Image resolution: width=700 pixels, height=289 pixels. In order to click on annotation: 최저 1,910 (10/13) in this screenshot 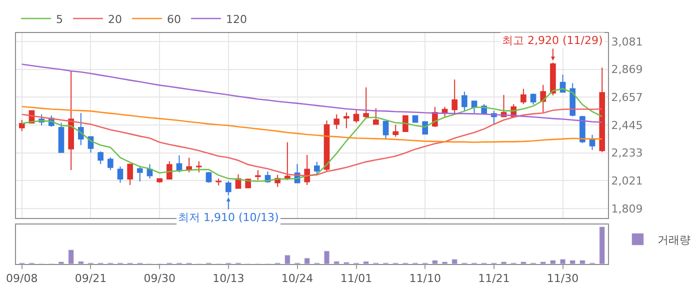, I will do `click(228, 217)`.